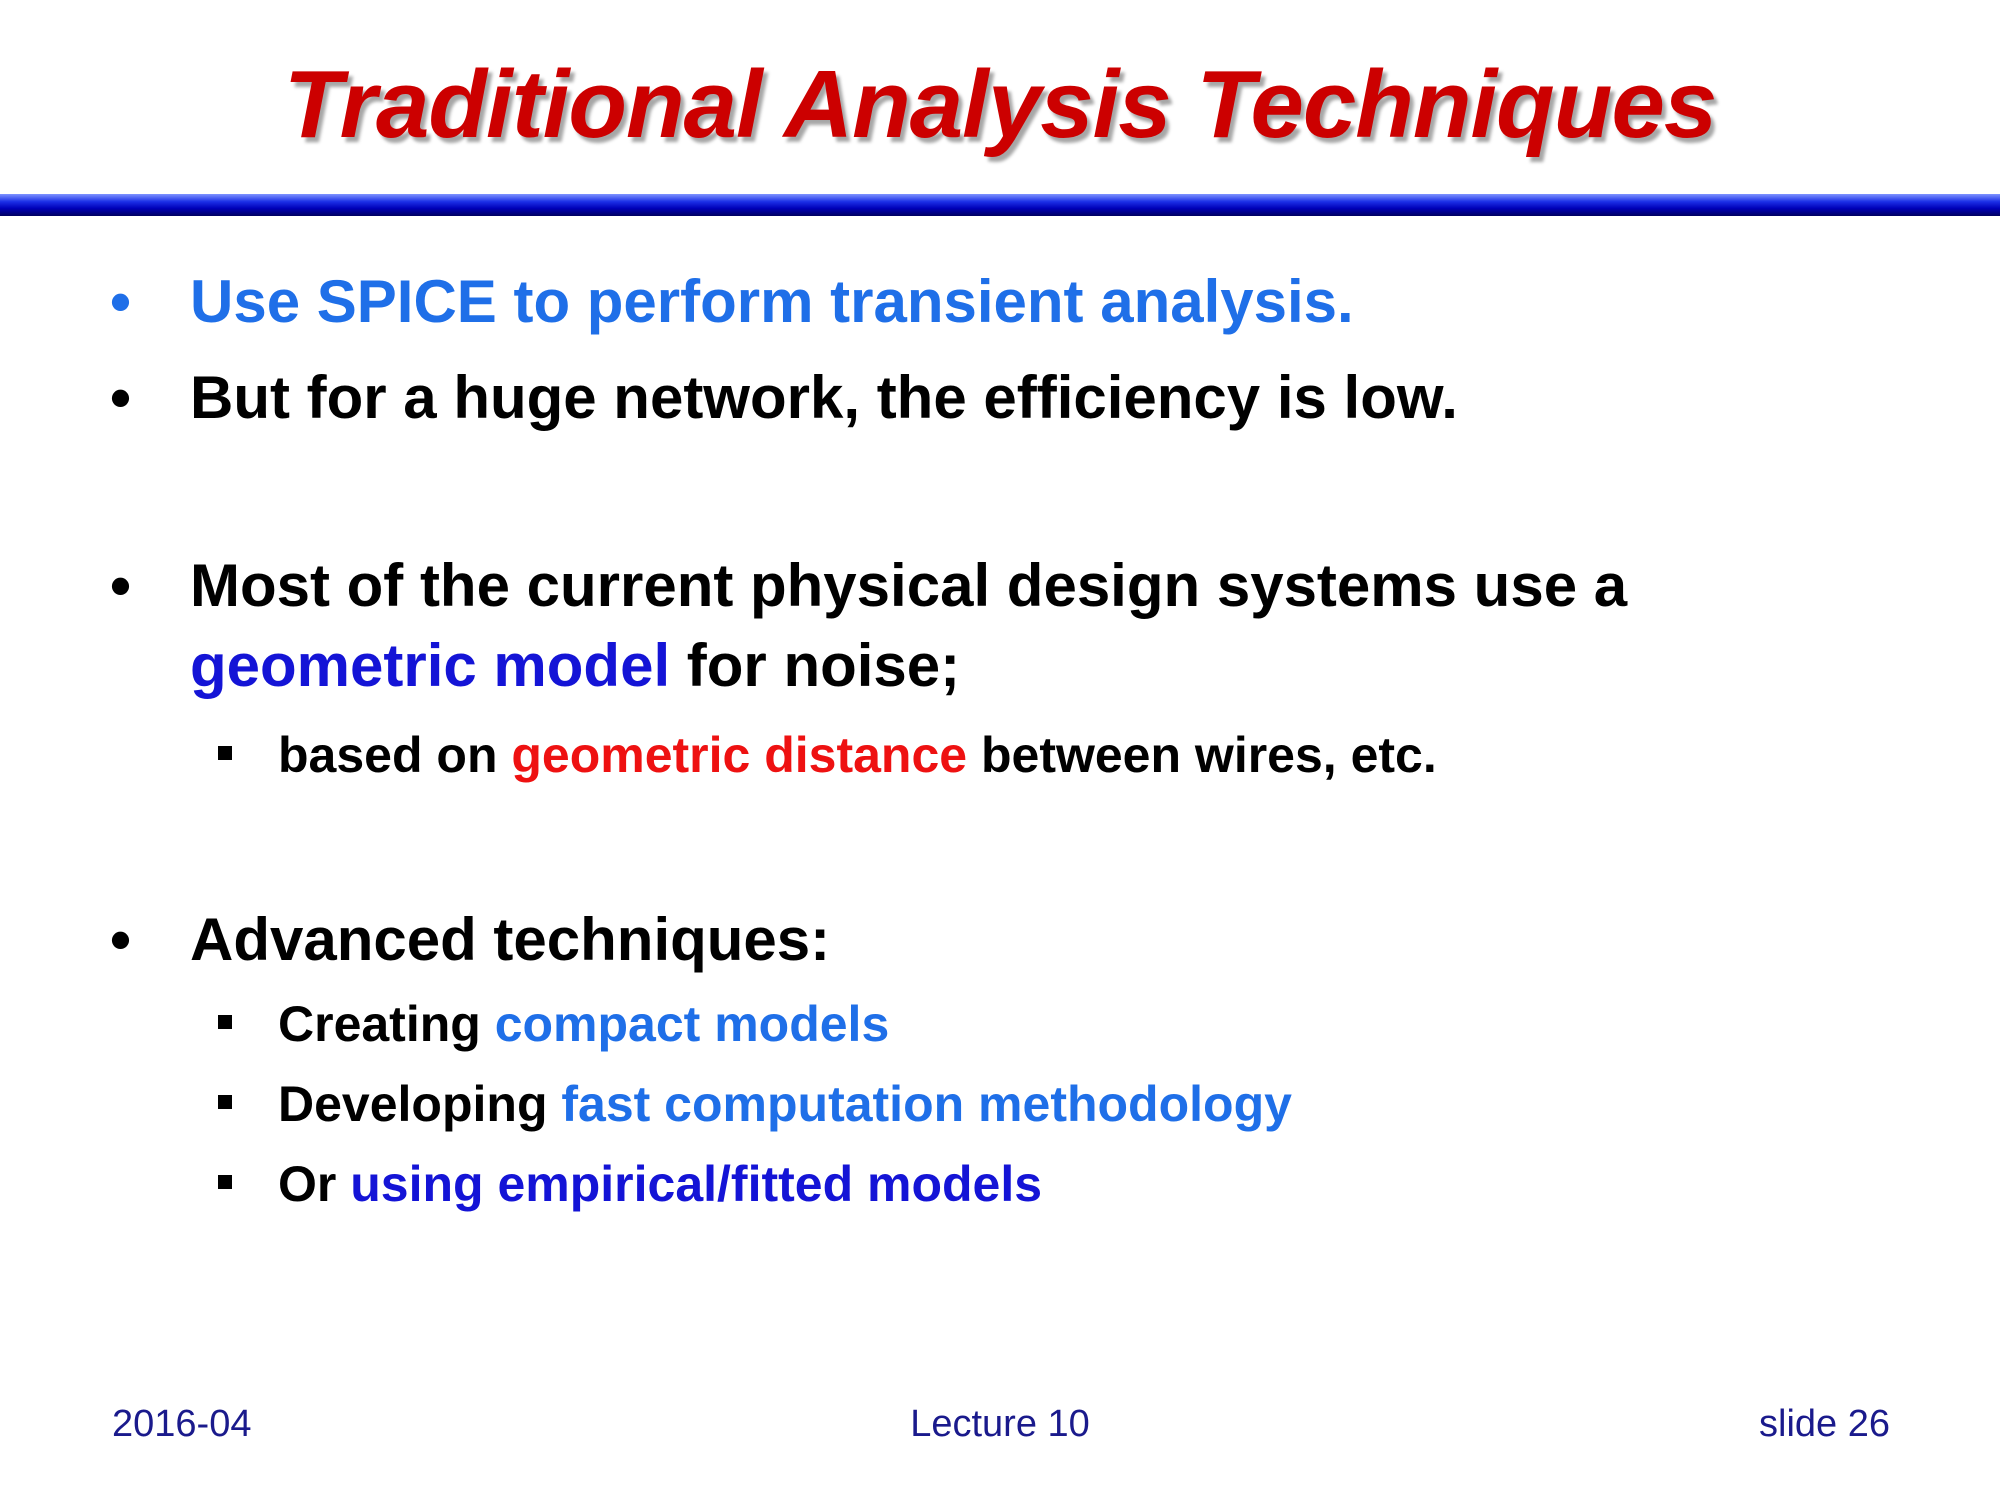 This screenshot has width=2000, height=1500. I want to click on text-segment: between wires, etc., so click(1202, 755).